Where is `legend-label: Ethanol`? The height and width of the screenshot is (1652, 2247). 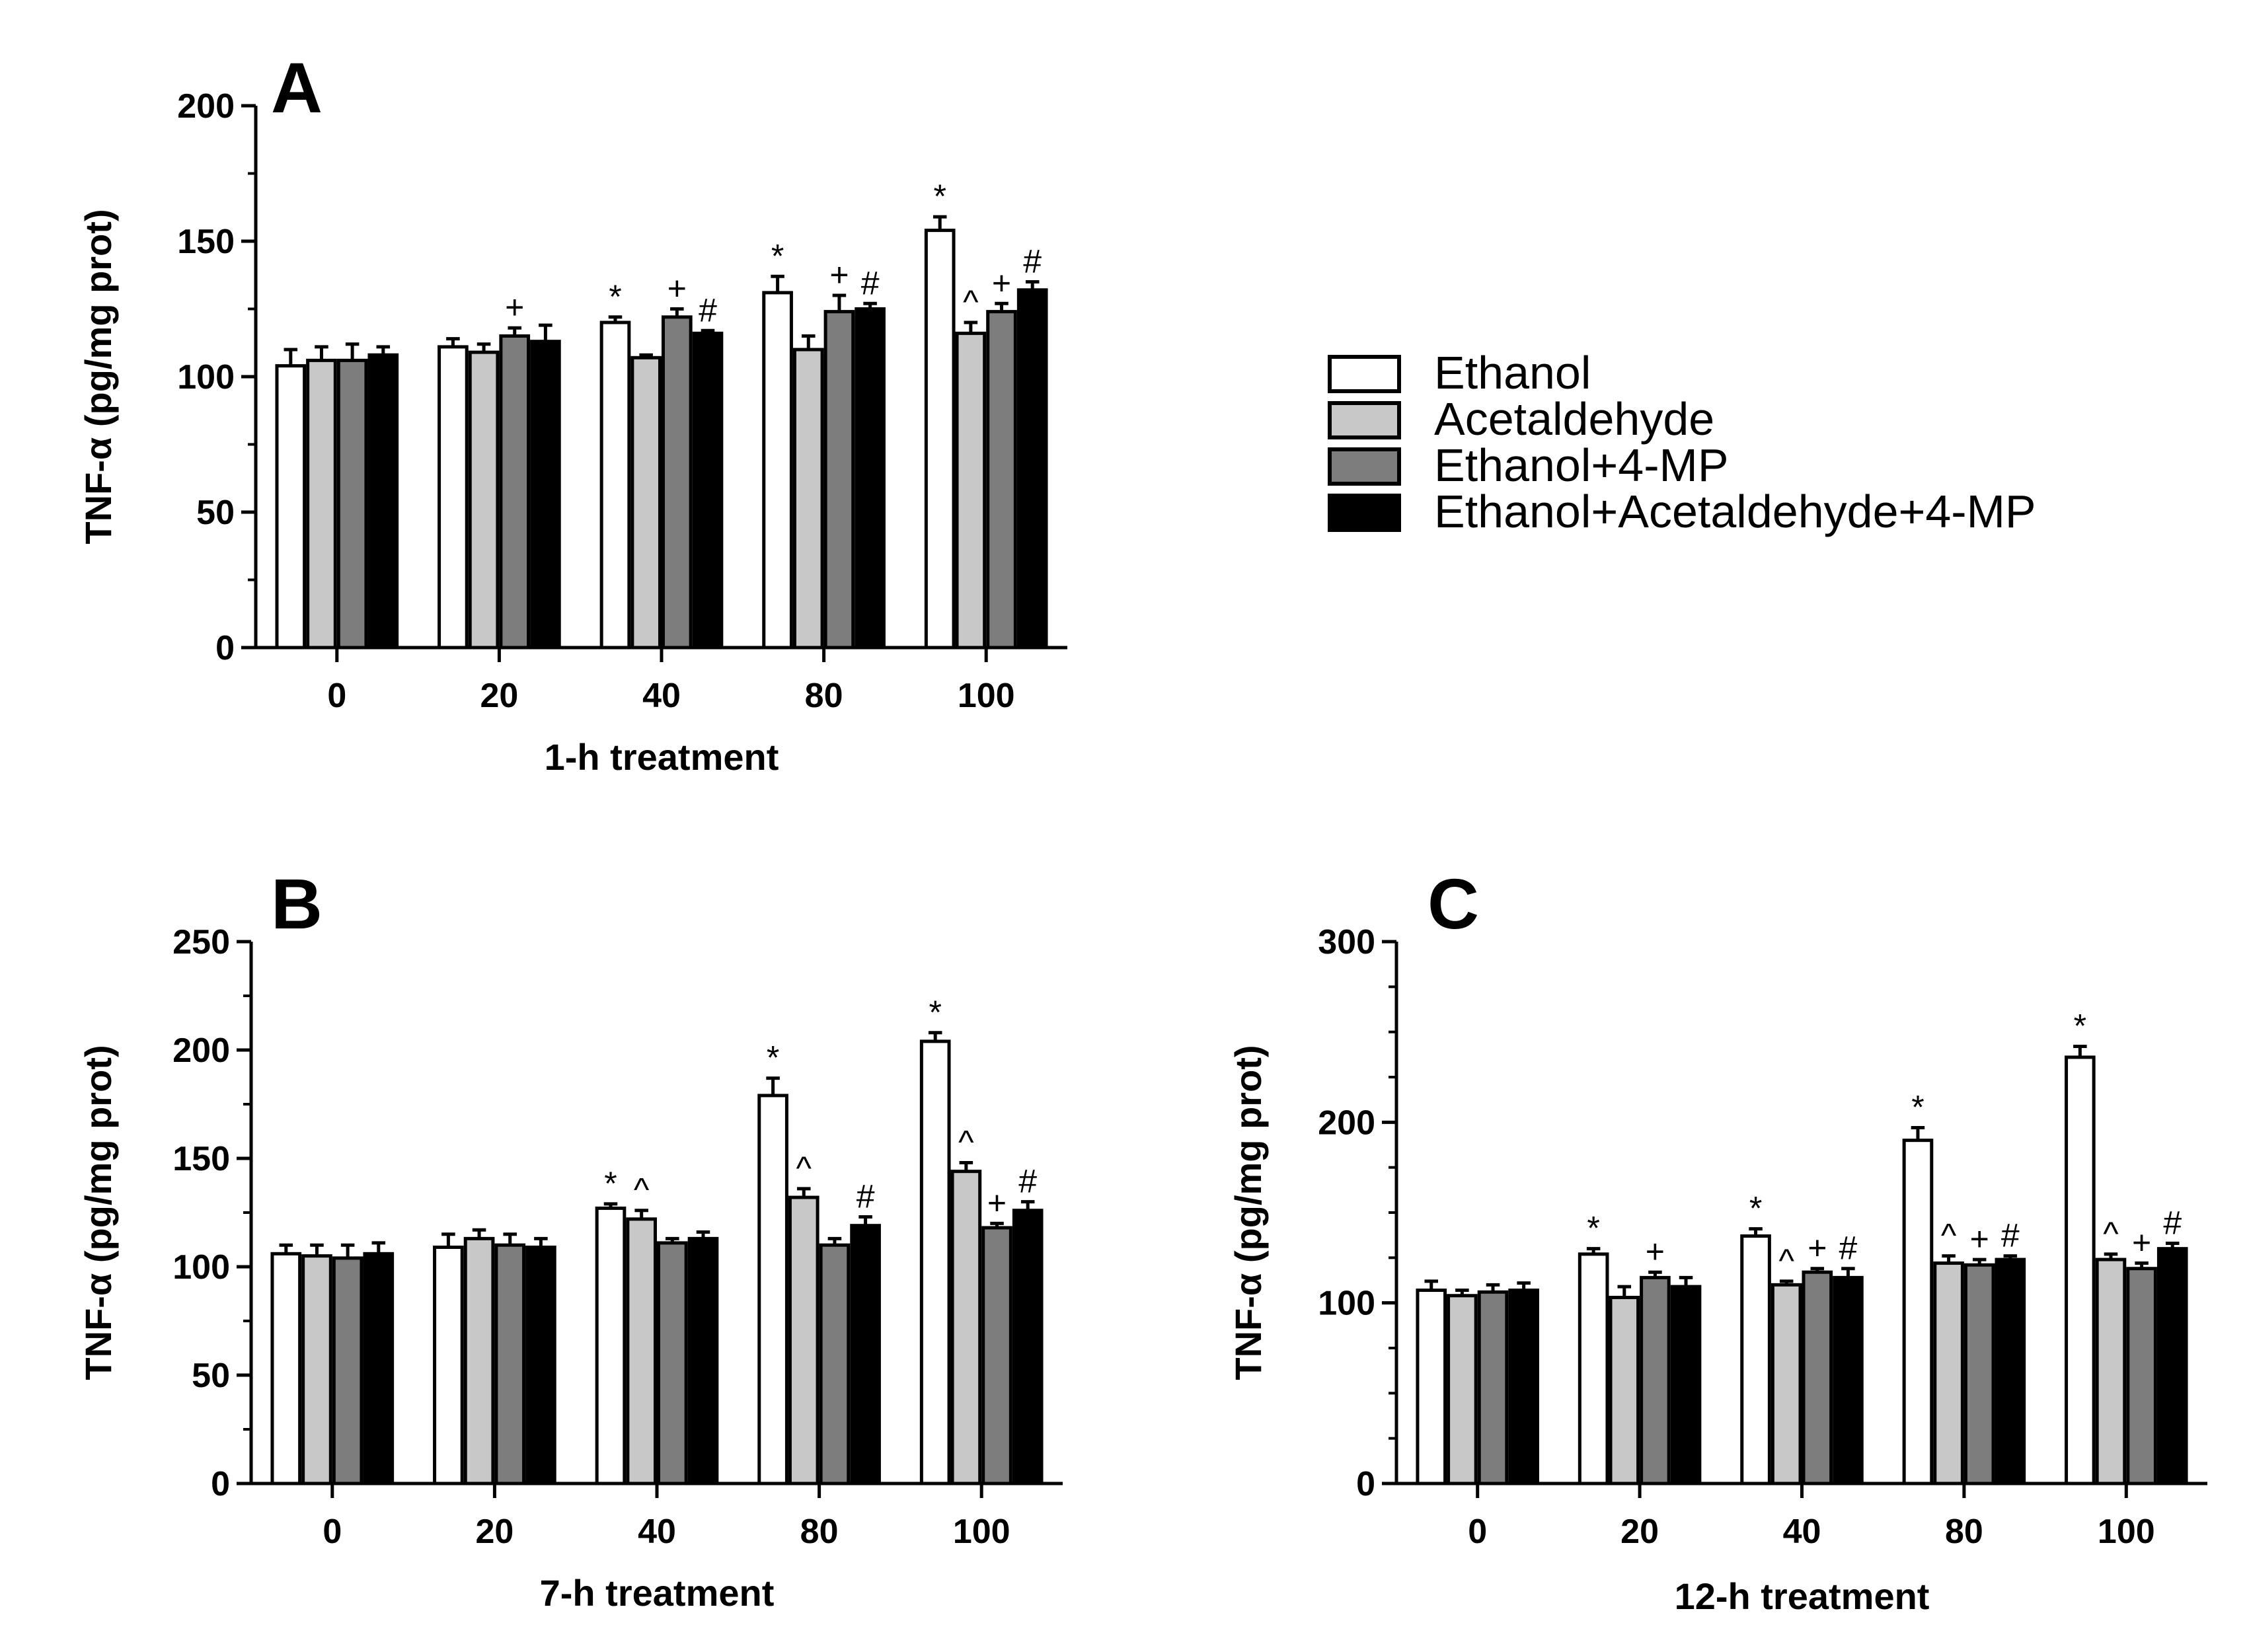 legend-label: Ethanol is located at coordinates (1512, 373).